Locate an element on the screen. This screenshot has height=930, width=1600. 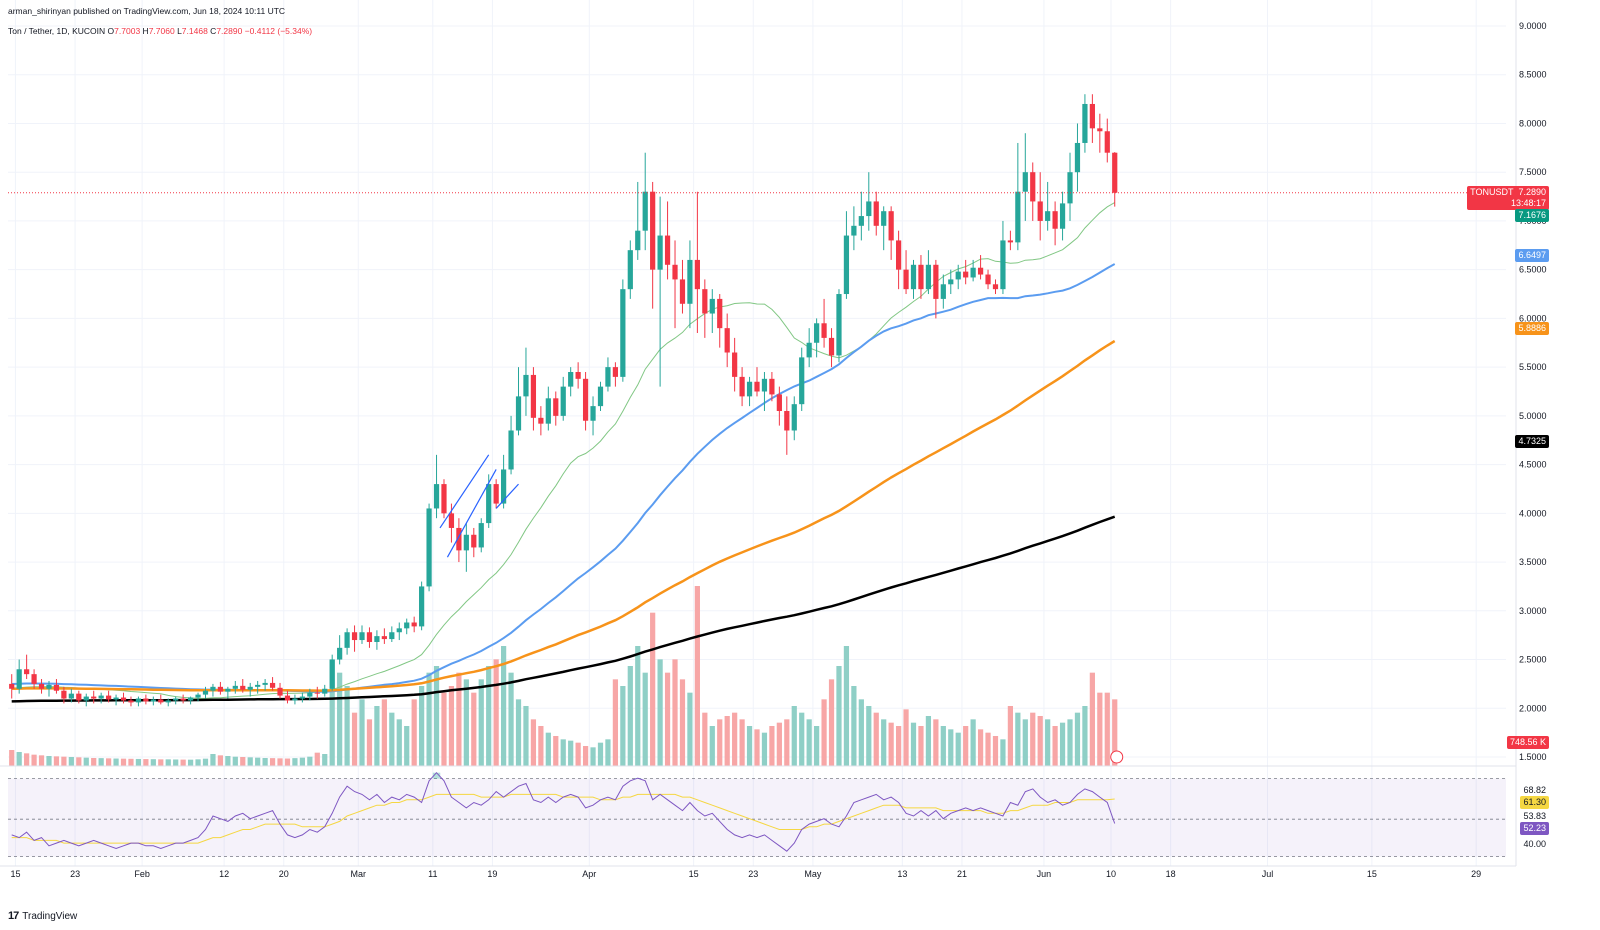
symbol-name: Ton / Tether, 1D, KUCOIN is located at coordinates (57, 31).